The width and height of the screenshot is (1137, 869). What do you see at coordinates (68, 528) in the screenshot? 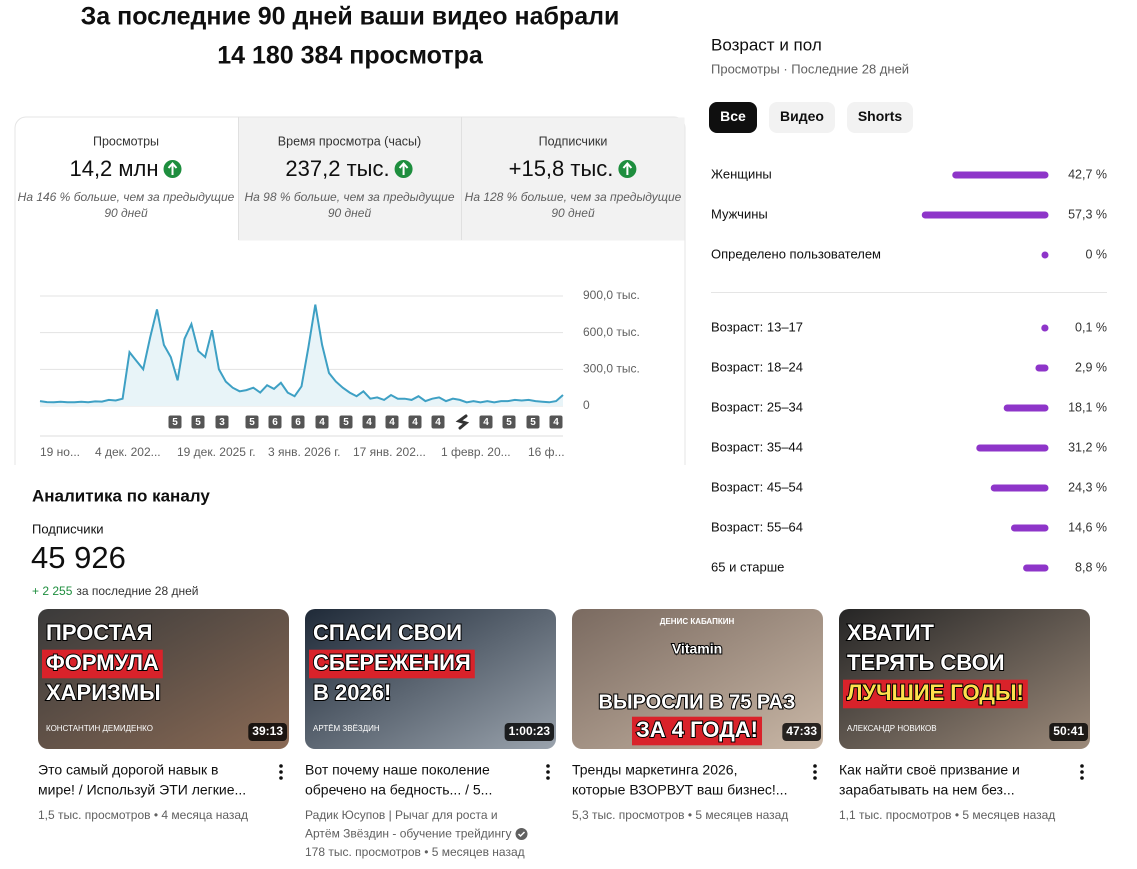
I see `subscribers-label: Подписчики` at bounding box center [68, 528].